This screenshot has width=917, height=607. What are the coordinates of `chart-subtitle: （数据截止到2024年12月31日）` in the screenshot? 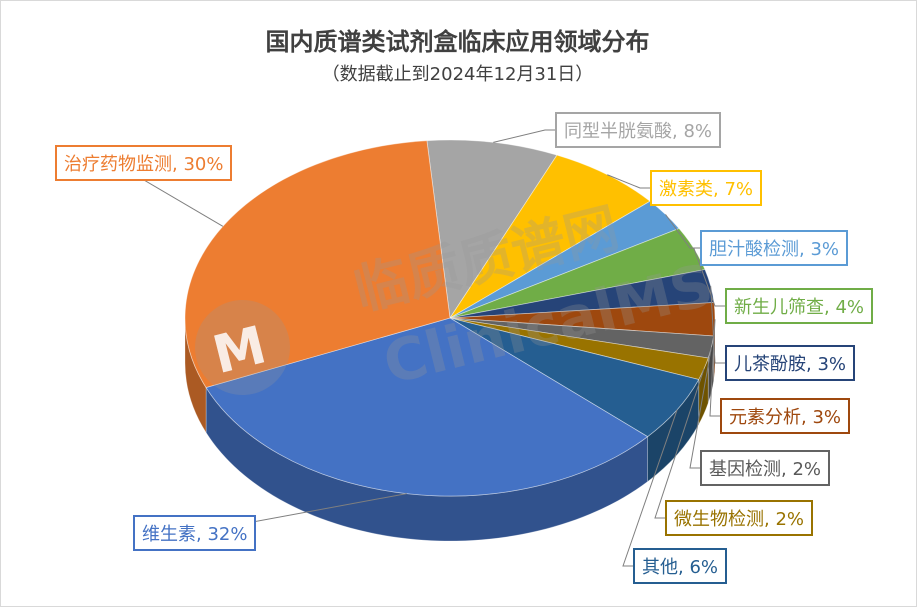 It's located at (457, 74).